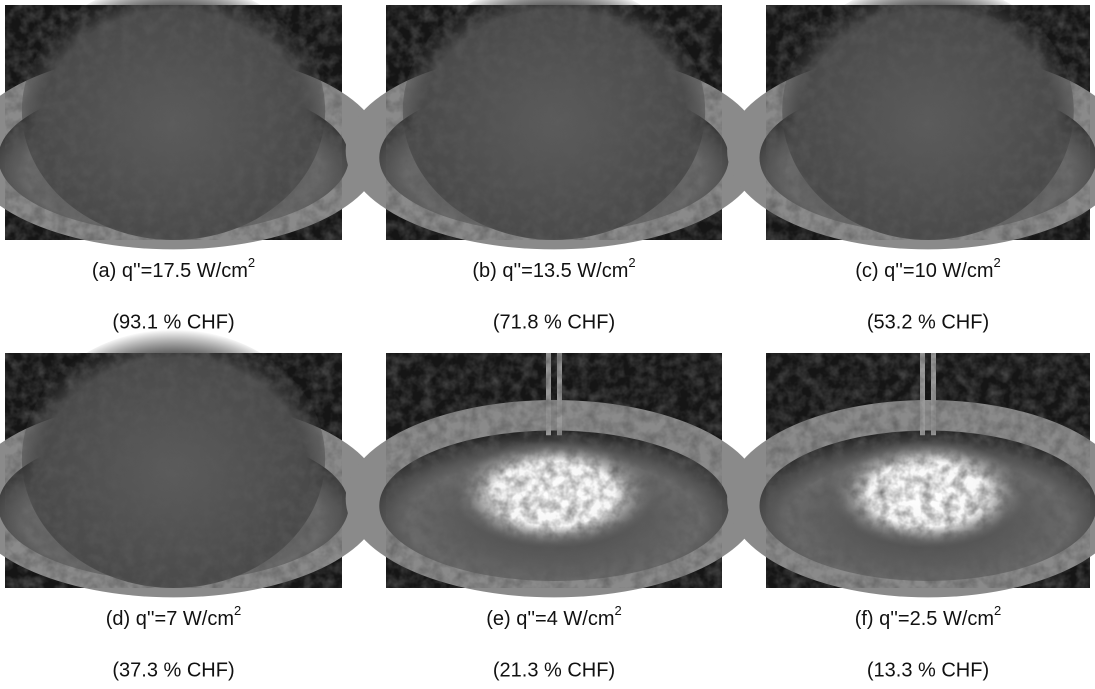  What do you see at coordinates (173, 670) in the screenshot?
I see `caption-note: (37.3 % CHF)` at bounding box center [173, 670].